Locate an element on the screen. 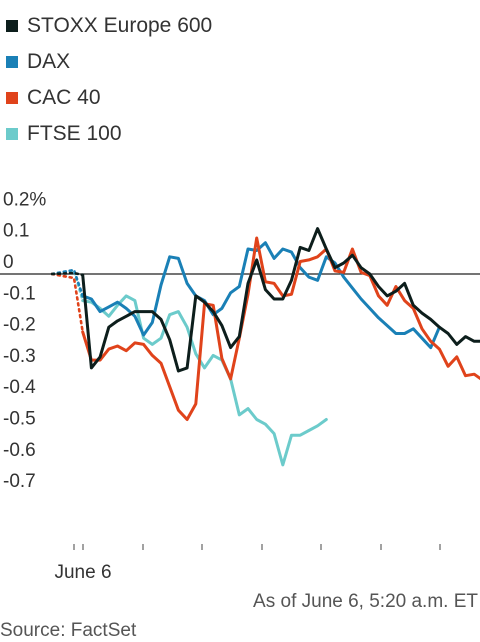 The width and height of the screenshot is (480, 642). legend-swatch-dax is located at coordinates (12, 62).